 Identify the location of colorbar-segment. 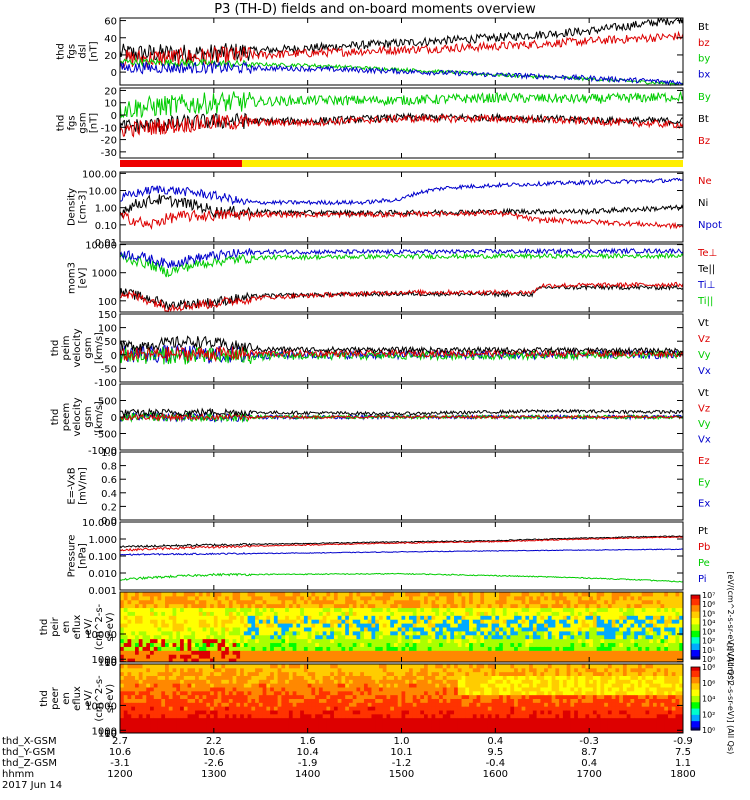
(695, 608).